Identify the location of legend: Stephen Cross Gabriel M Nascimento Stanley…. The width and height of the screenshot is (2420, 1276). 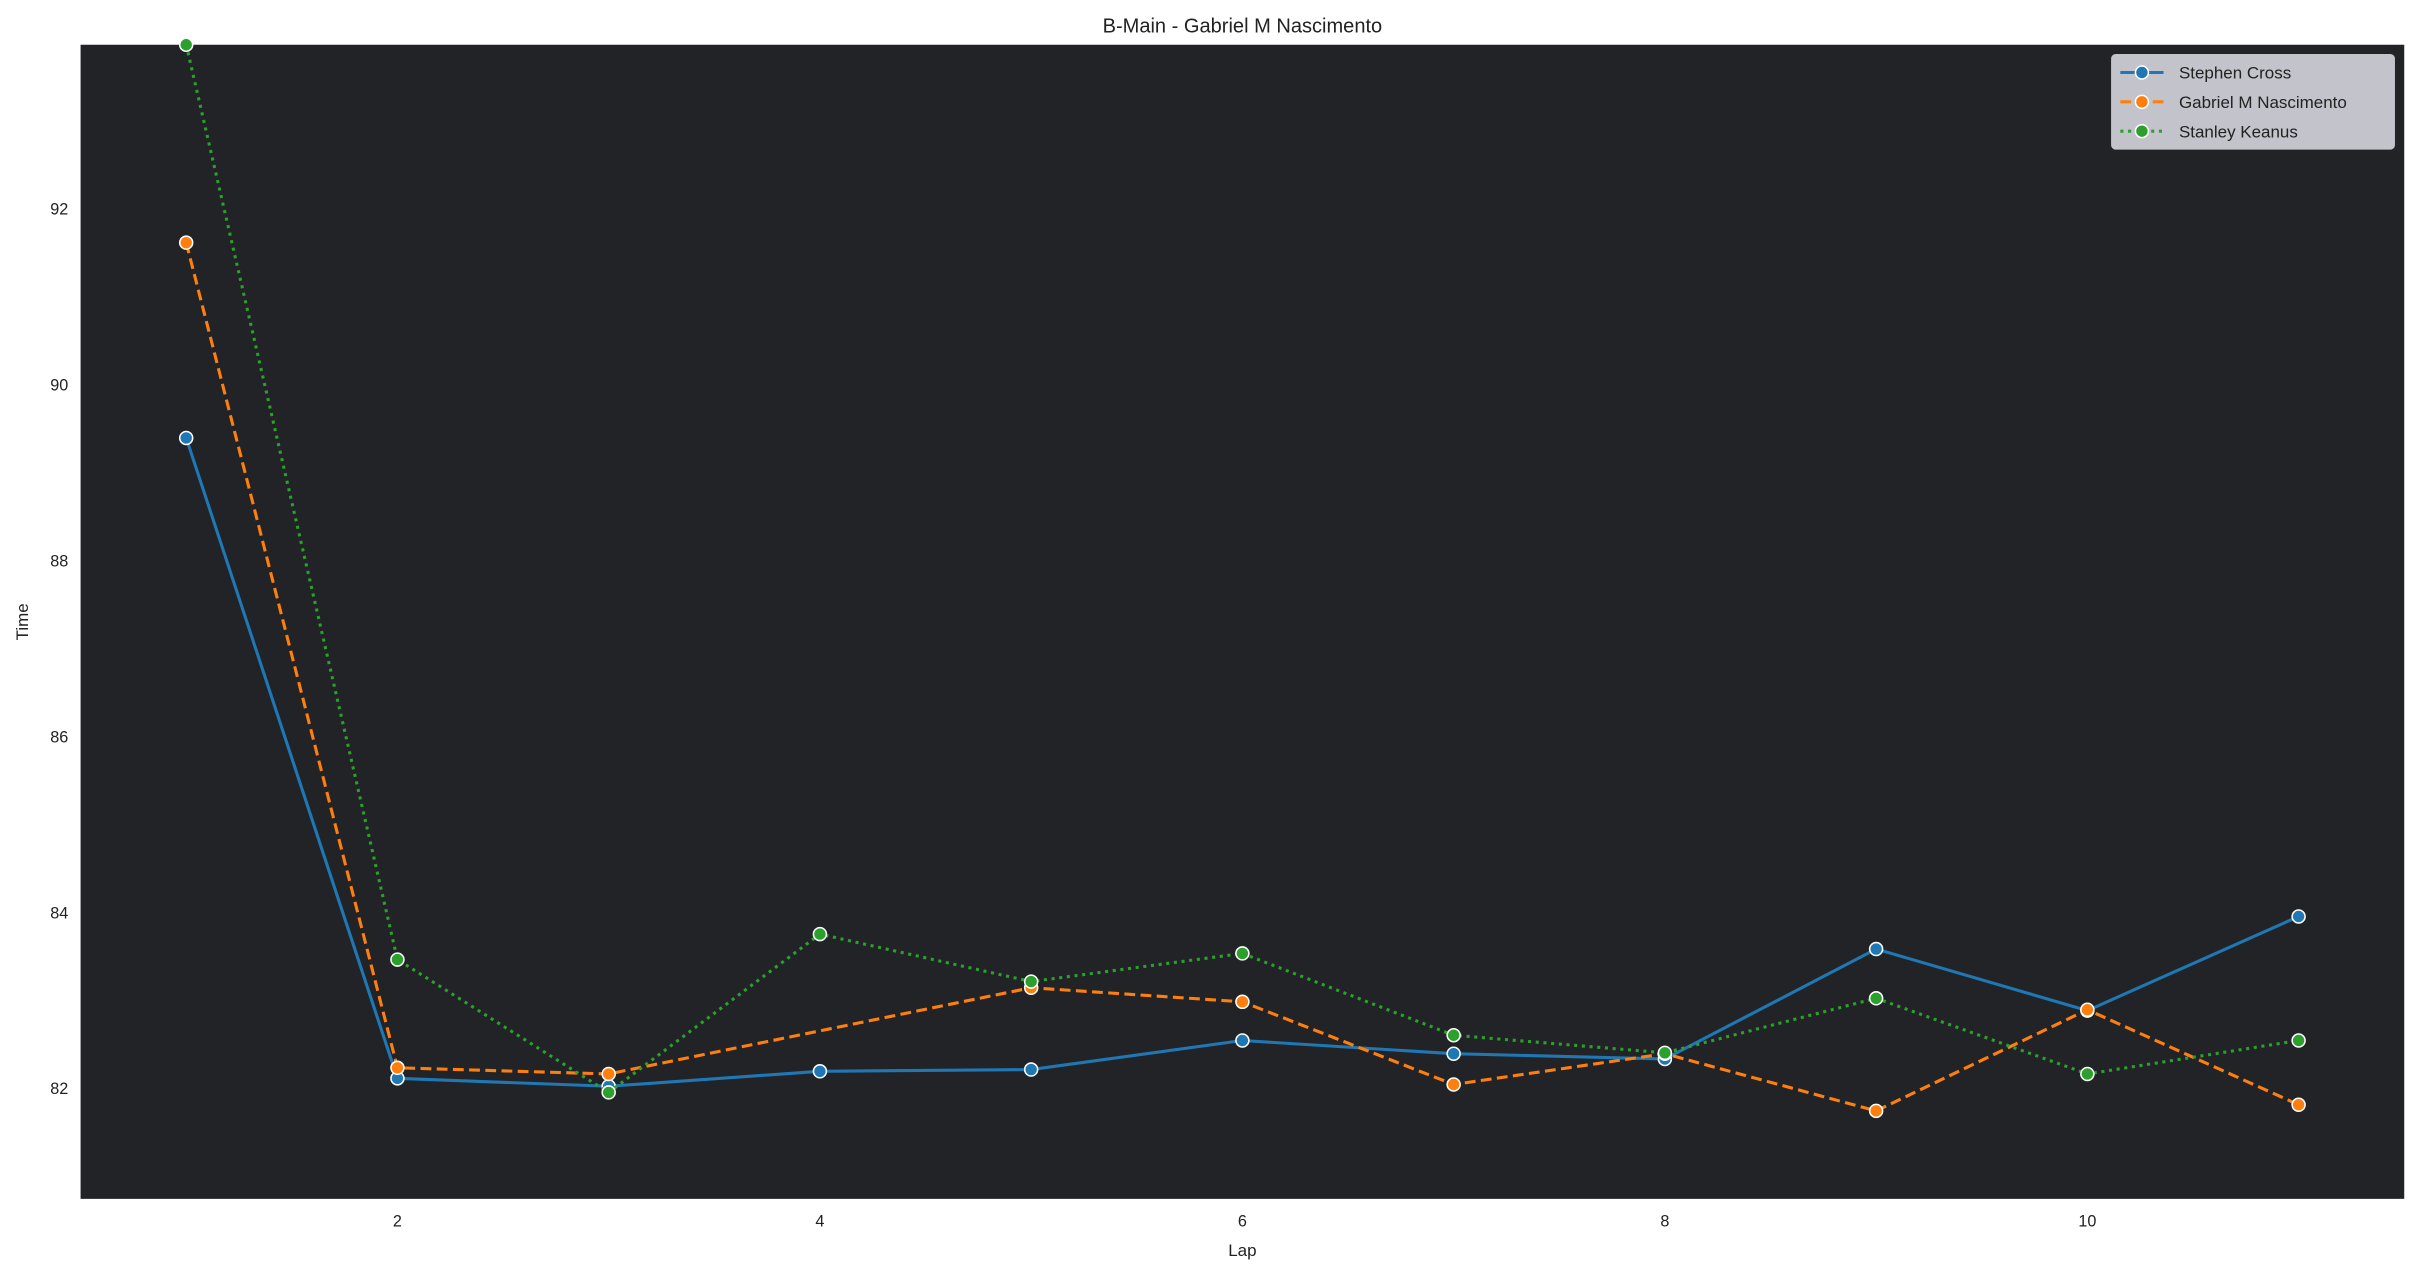
(2253, 102).